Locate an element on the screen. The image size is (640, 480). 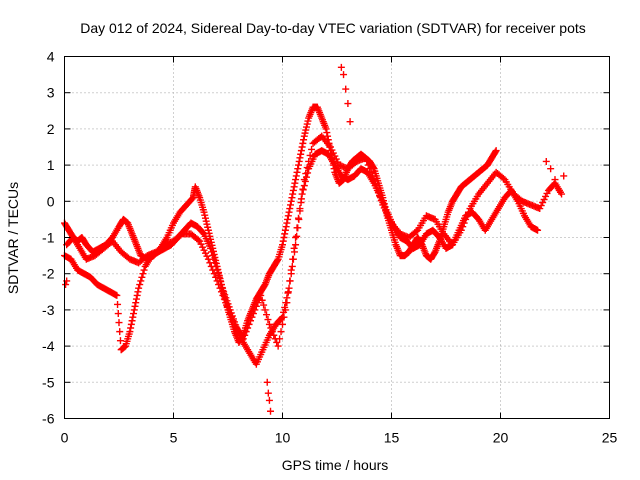
x-tick-labels: 0 5 10 15 20 25 is located at coordinates (339, 438).